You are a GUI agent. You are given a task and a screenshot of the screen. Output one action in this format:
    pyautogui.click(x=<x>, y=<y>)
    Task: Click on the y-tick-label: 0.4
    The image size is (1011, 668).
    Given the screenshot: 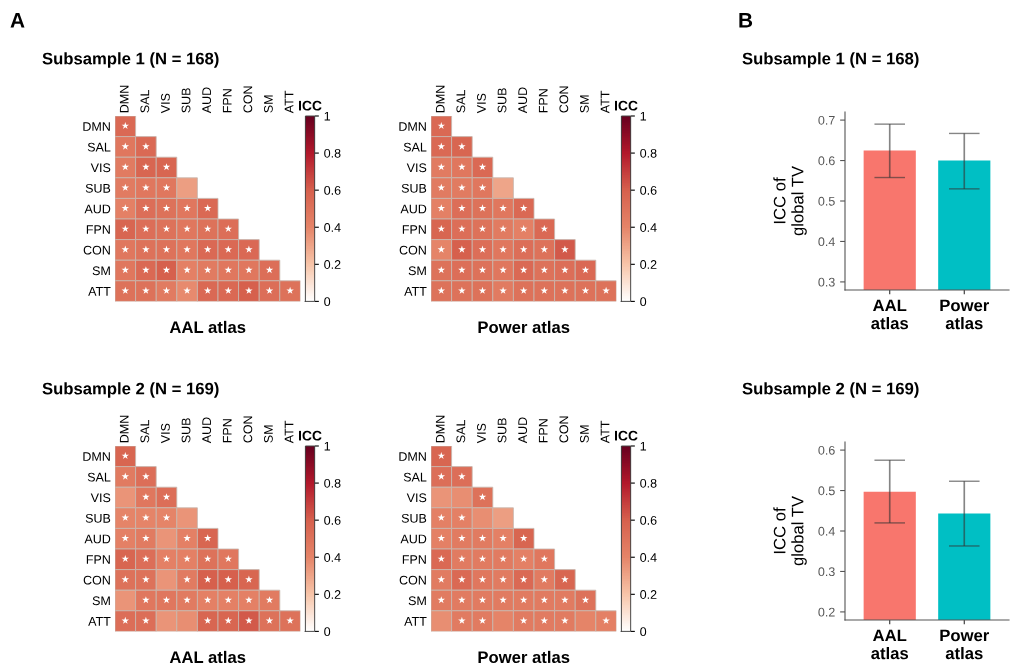 What is the action you would take?
    pyautogui.click(x=826, y=242)
    